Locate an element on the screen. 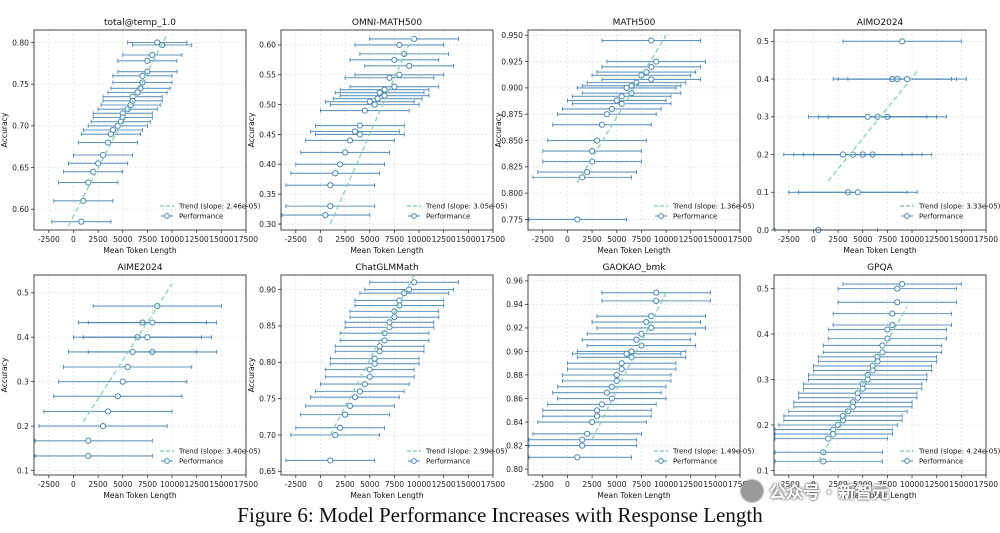 This screenshot has height=533, width=1000. x-tick-label: 7500 is located at coordinates (641, 239).